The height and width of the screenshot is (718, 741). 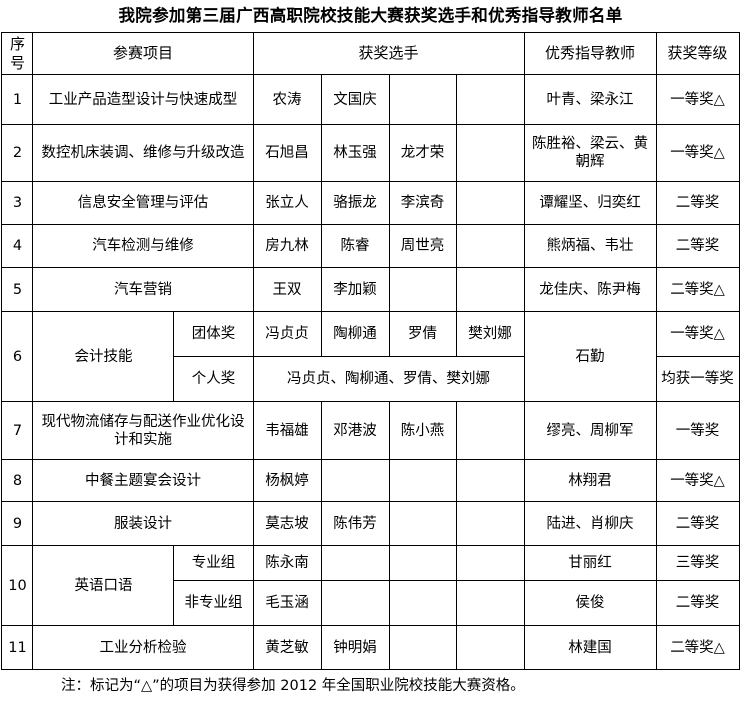 I want to click on cell-project: 工业分析检验, so click(x=143, y=648).